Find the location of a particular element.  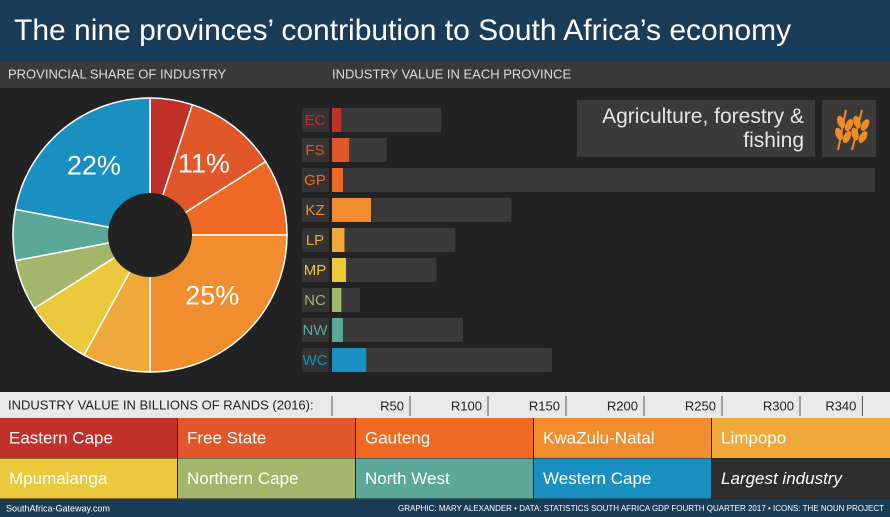

series-label: Agriculture, forestry & fishing is located at coordinates (703, 128).